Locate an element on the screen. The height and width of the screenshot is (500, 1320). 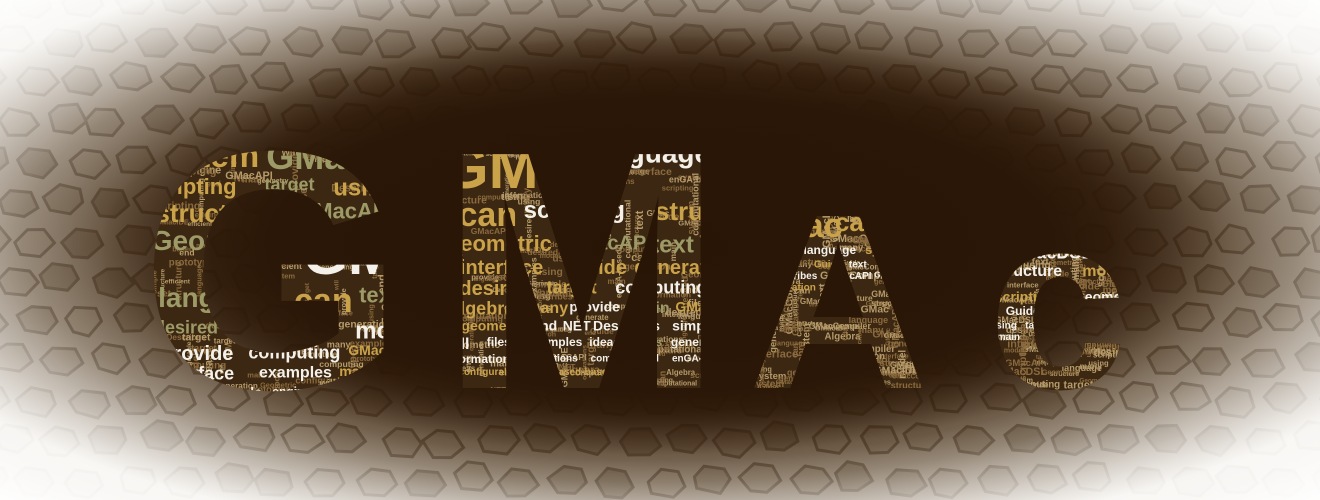
cloud-word: language is located at coordinates (1122, 252).